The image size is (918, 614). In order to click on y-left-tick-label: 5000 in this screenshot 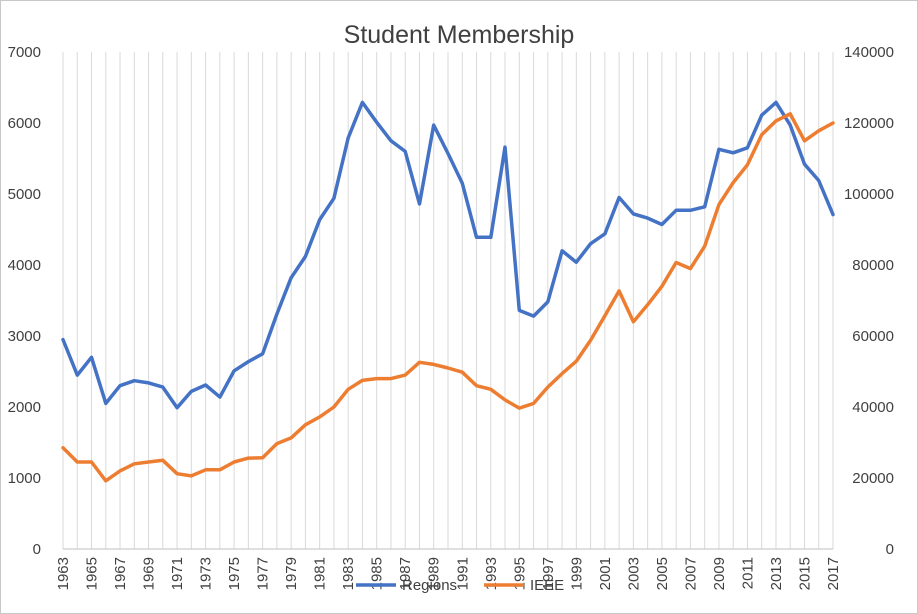, I will do `click(24, 194)`.